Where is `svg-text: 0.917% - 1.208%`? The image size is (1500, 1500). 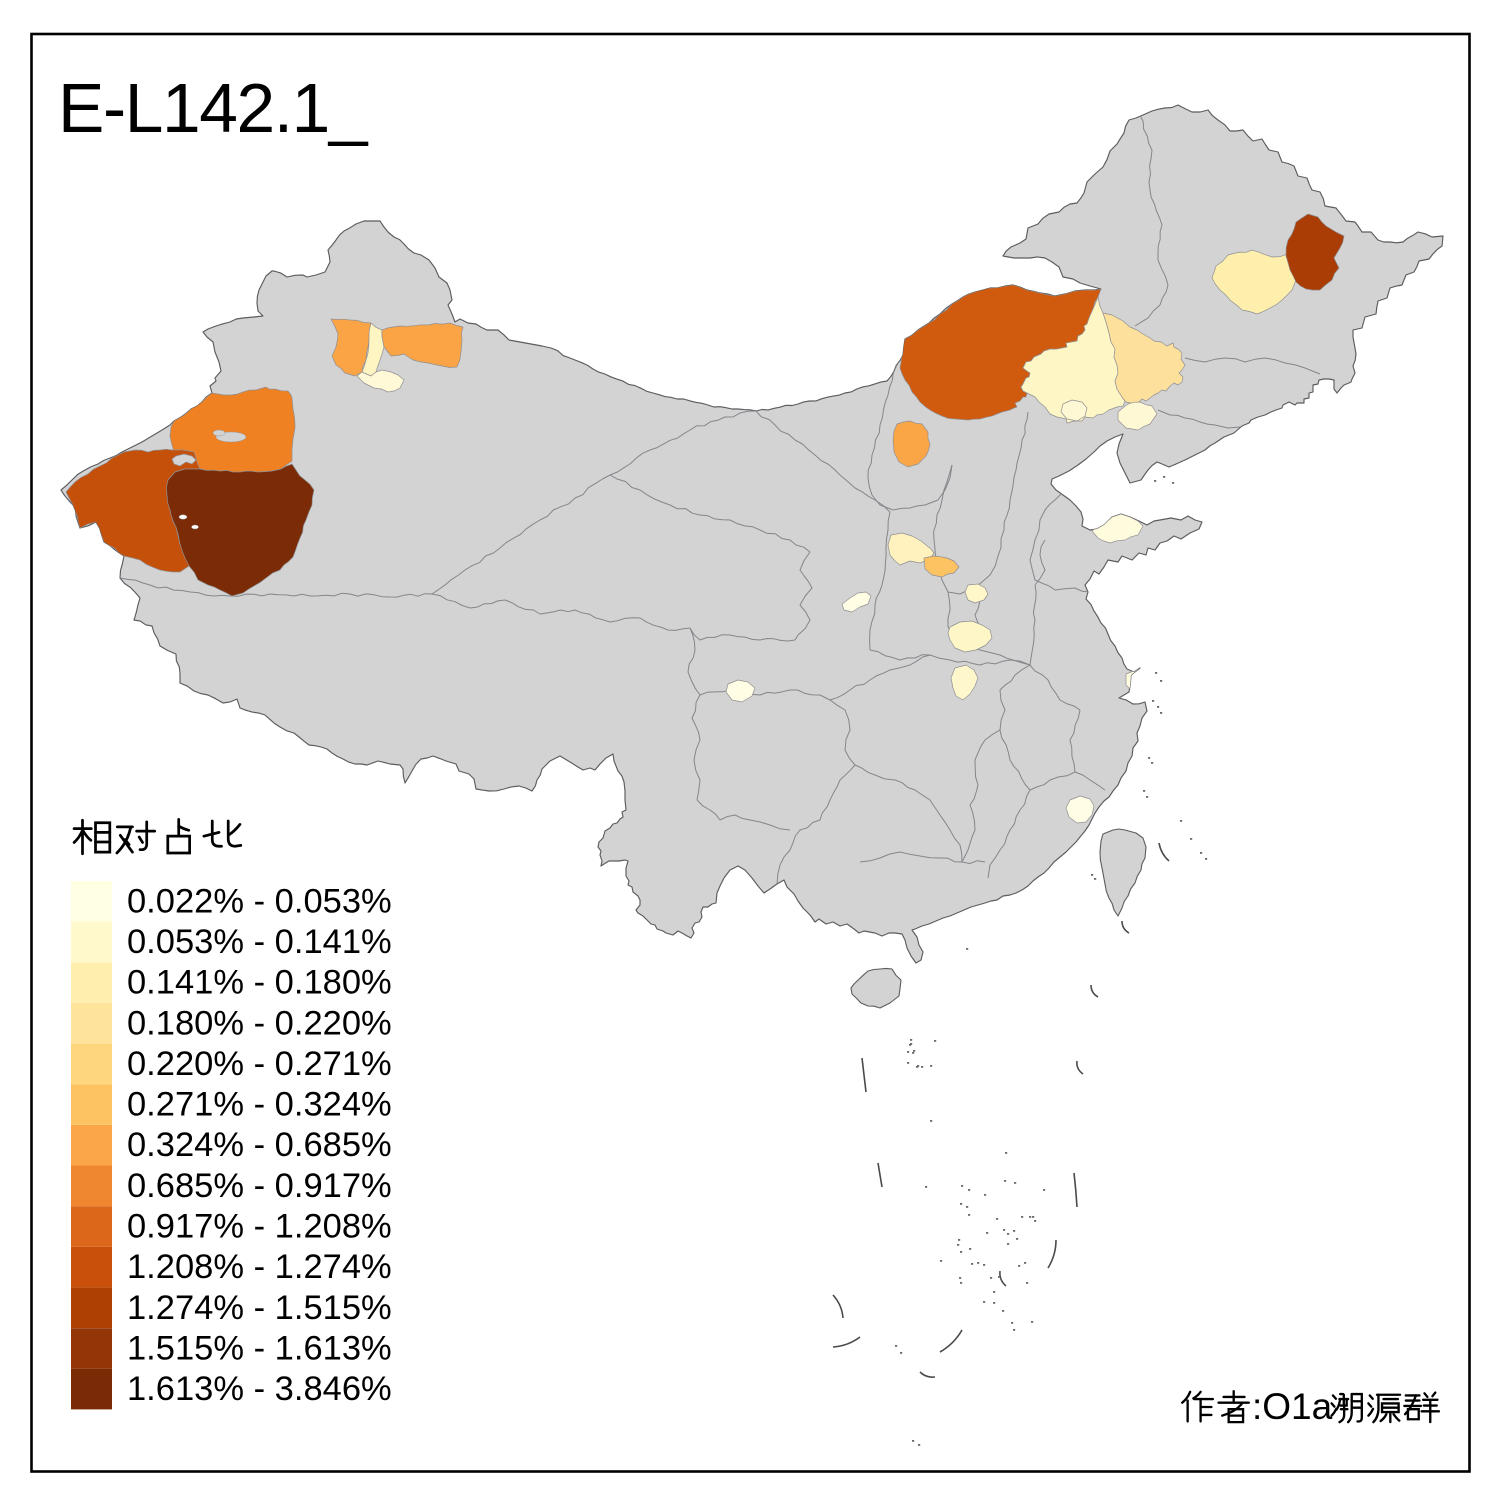
svg-text: 0.917% - 1.208% is located at coordinates (259, 1227).